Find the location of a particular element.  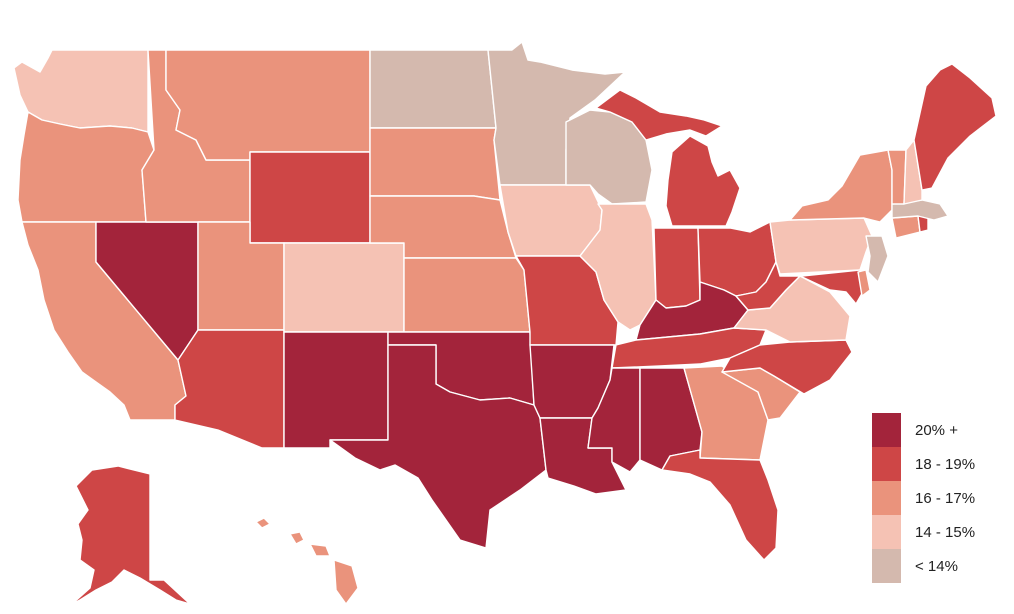

state-MI-upper is located at coordinates (659, 115).